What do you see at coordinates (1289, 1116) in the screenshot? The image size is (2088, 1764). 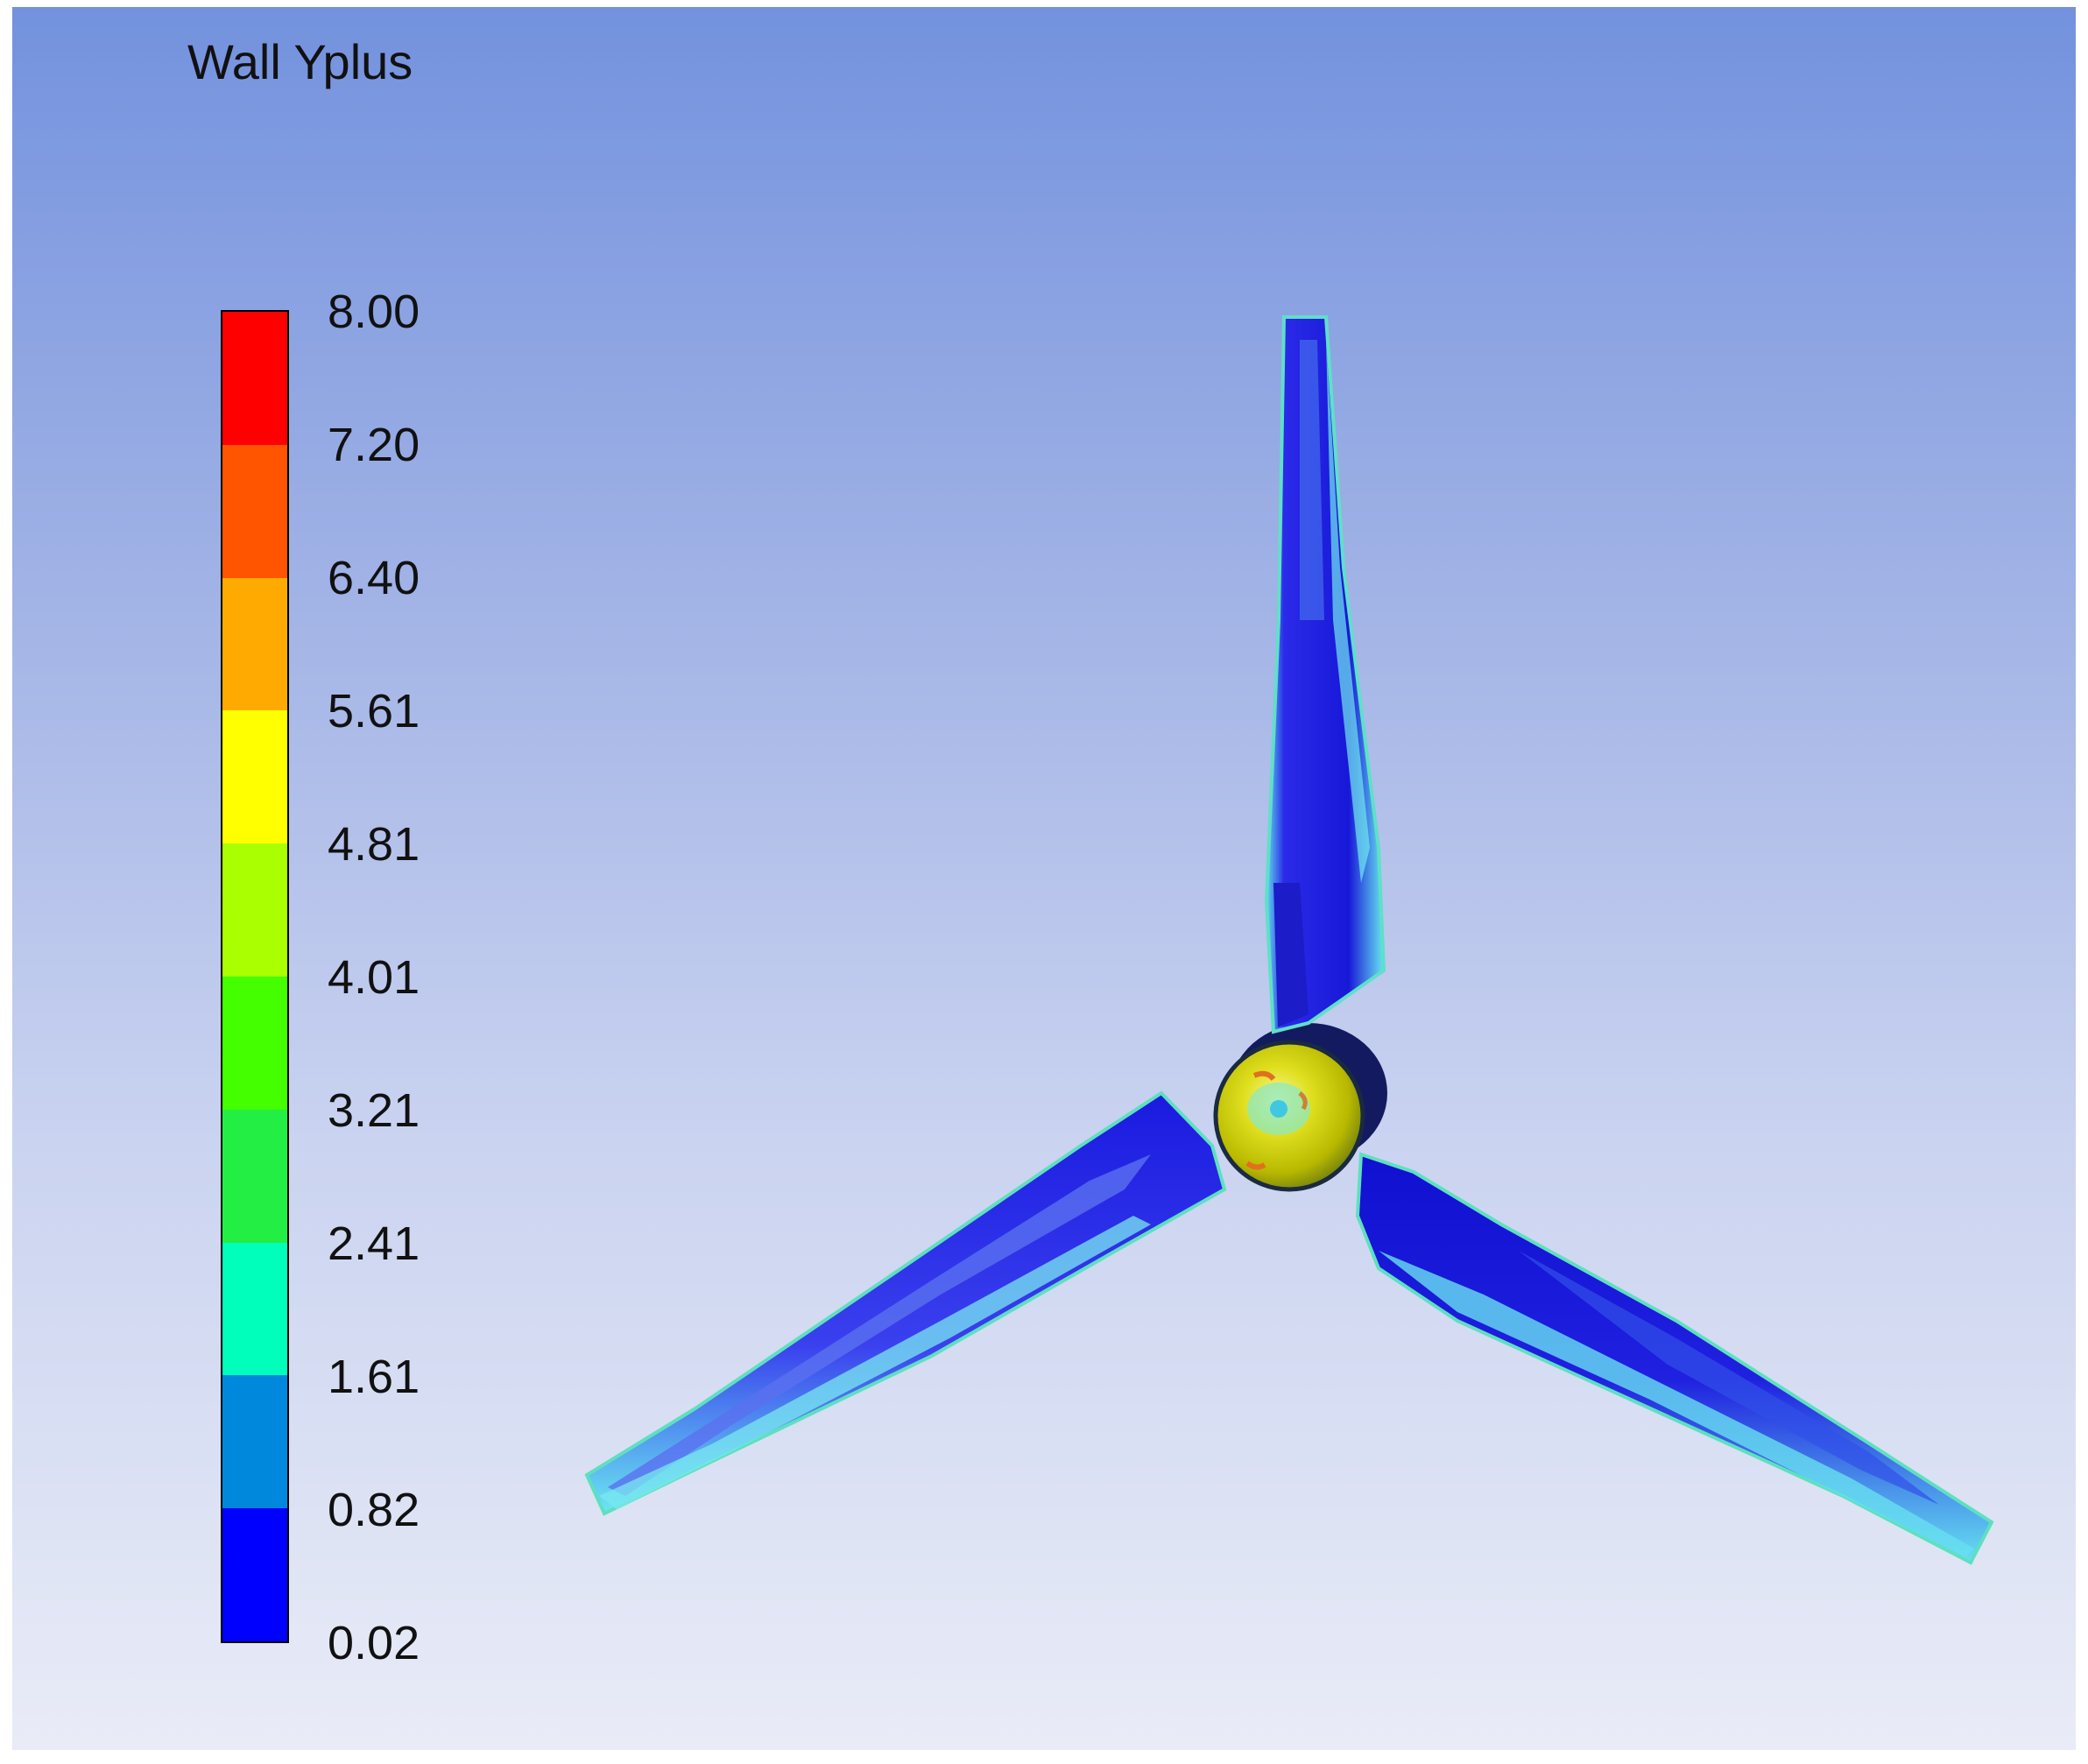 I see `hub` at bounding box center [1289, 1116].